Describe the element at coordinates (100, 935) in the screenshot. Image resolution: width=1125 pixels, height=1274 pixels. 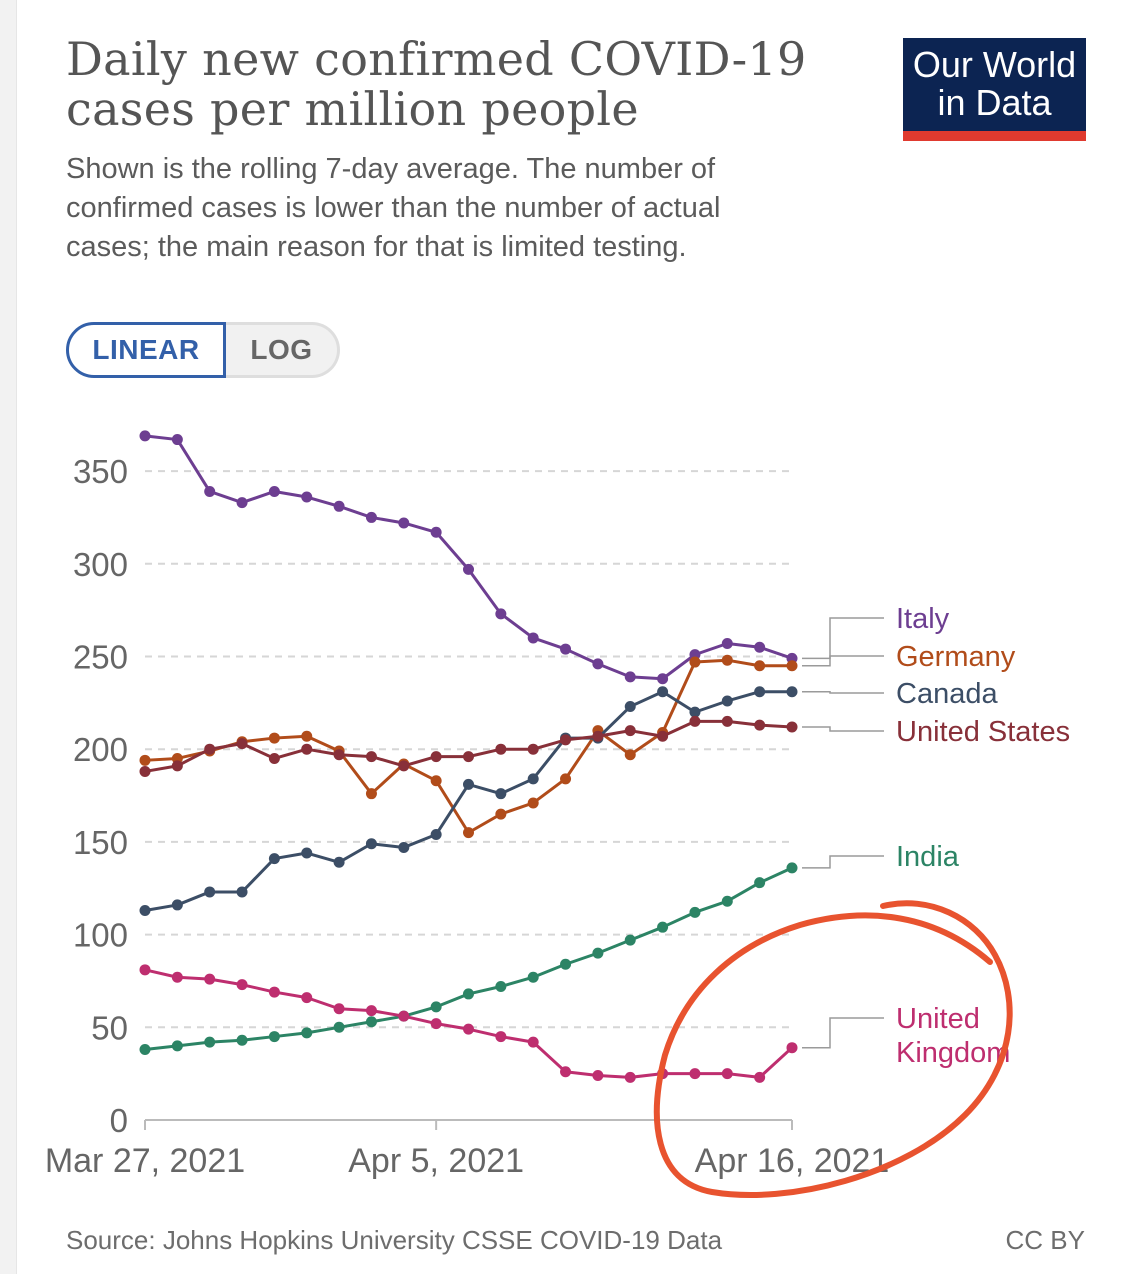
I see `y-tick-label: 100` at that location.